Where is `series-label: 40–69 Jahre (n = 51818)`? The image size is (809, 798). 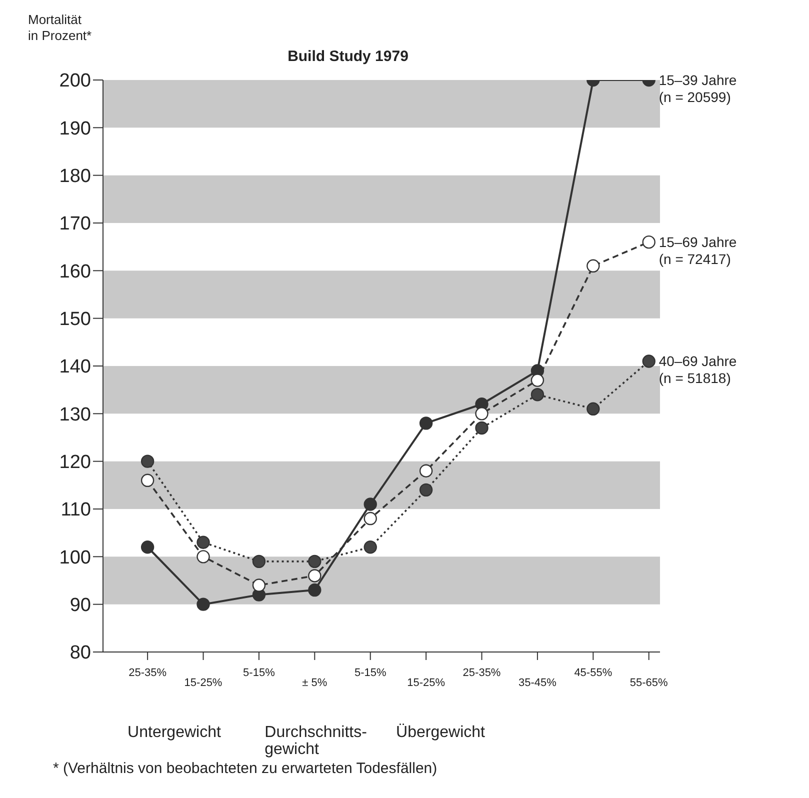 series-label: 40–69 Jahre (n = 51818) is located at coordinates (697, 369).